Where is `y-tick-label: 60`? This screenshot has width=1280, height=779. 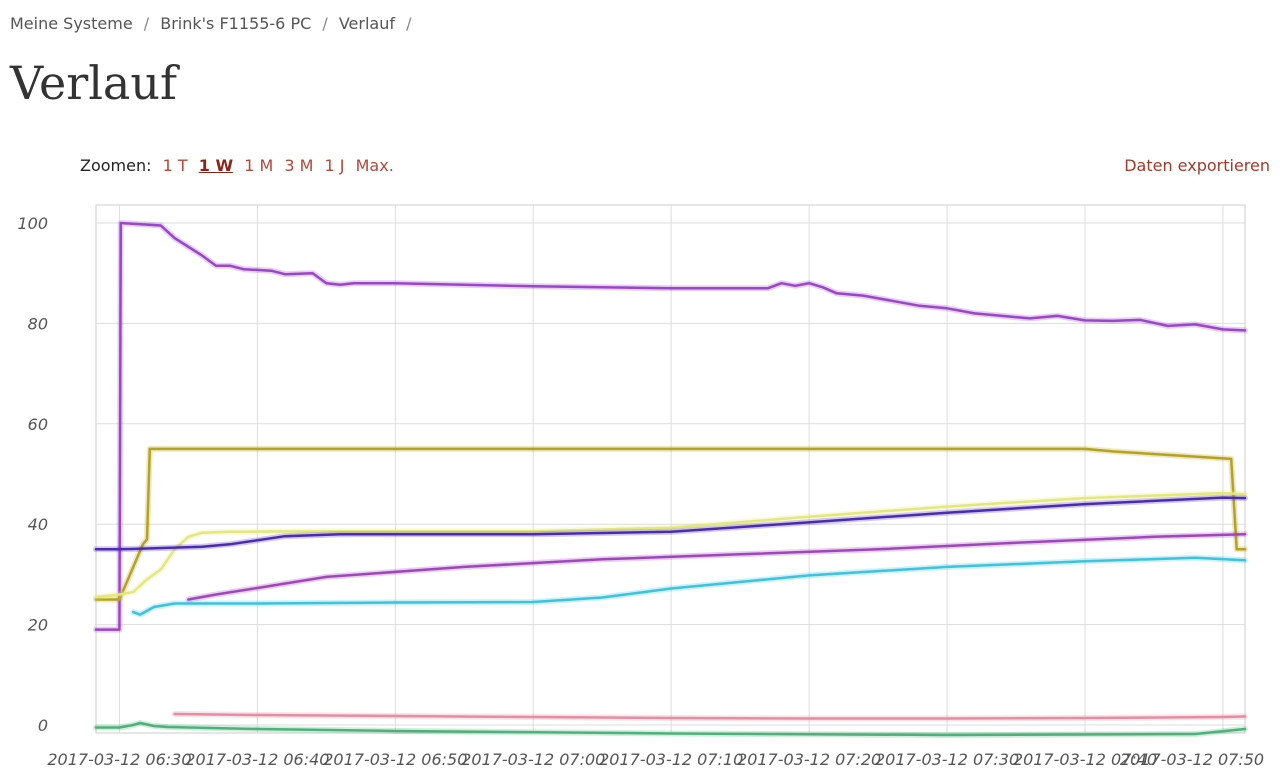
y-tick-label: 60 is located at coordinates (38, 424).